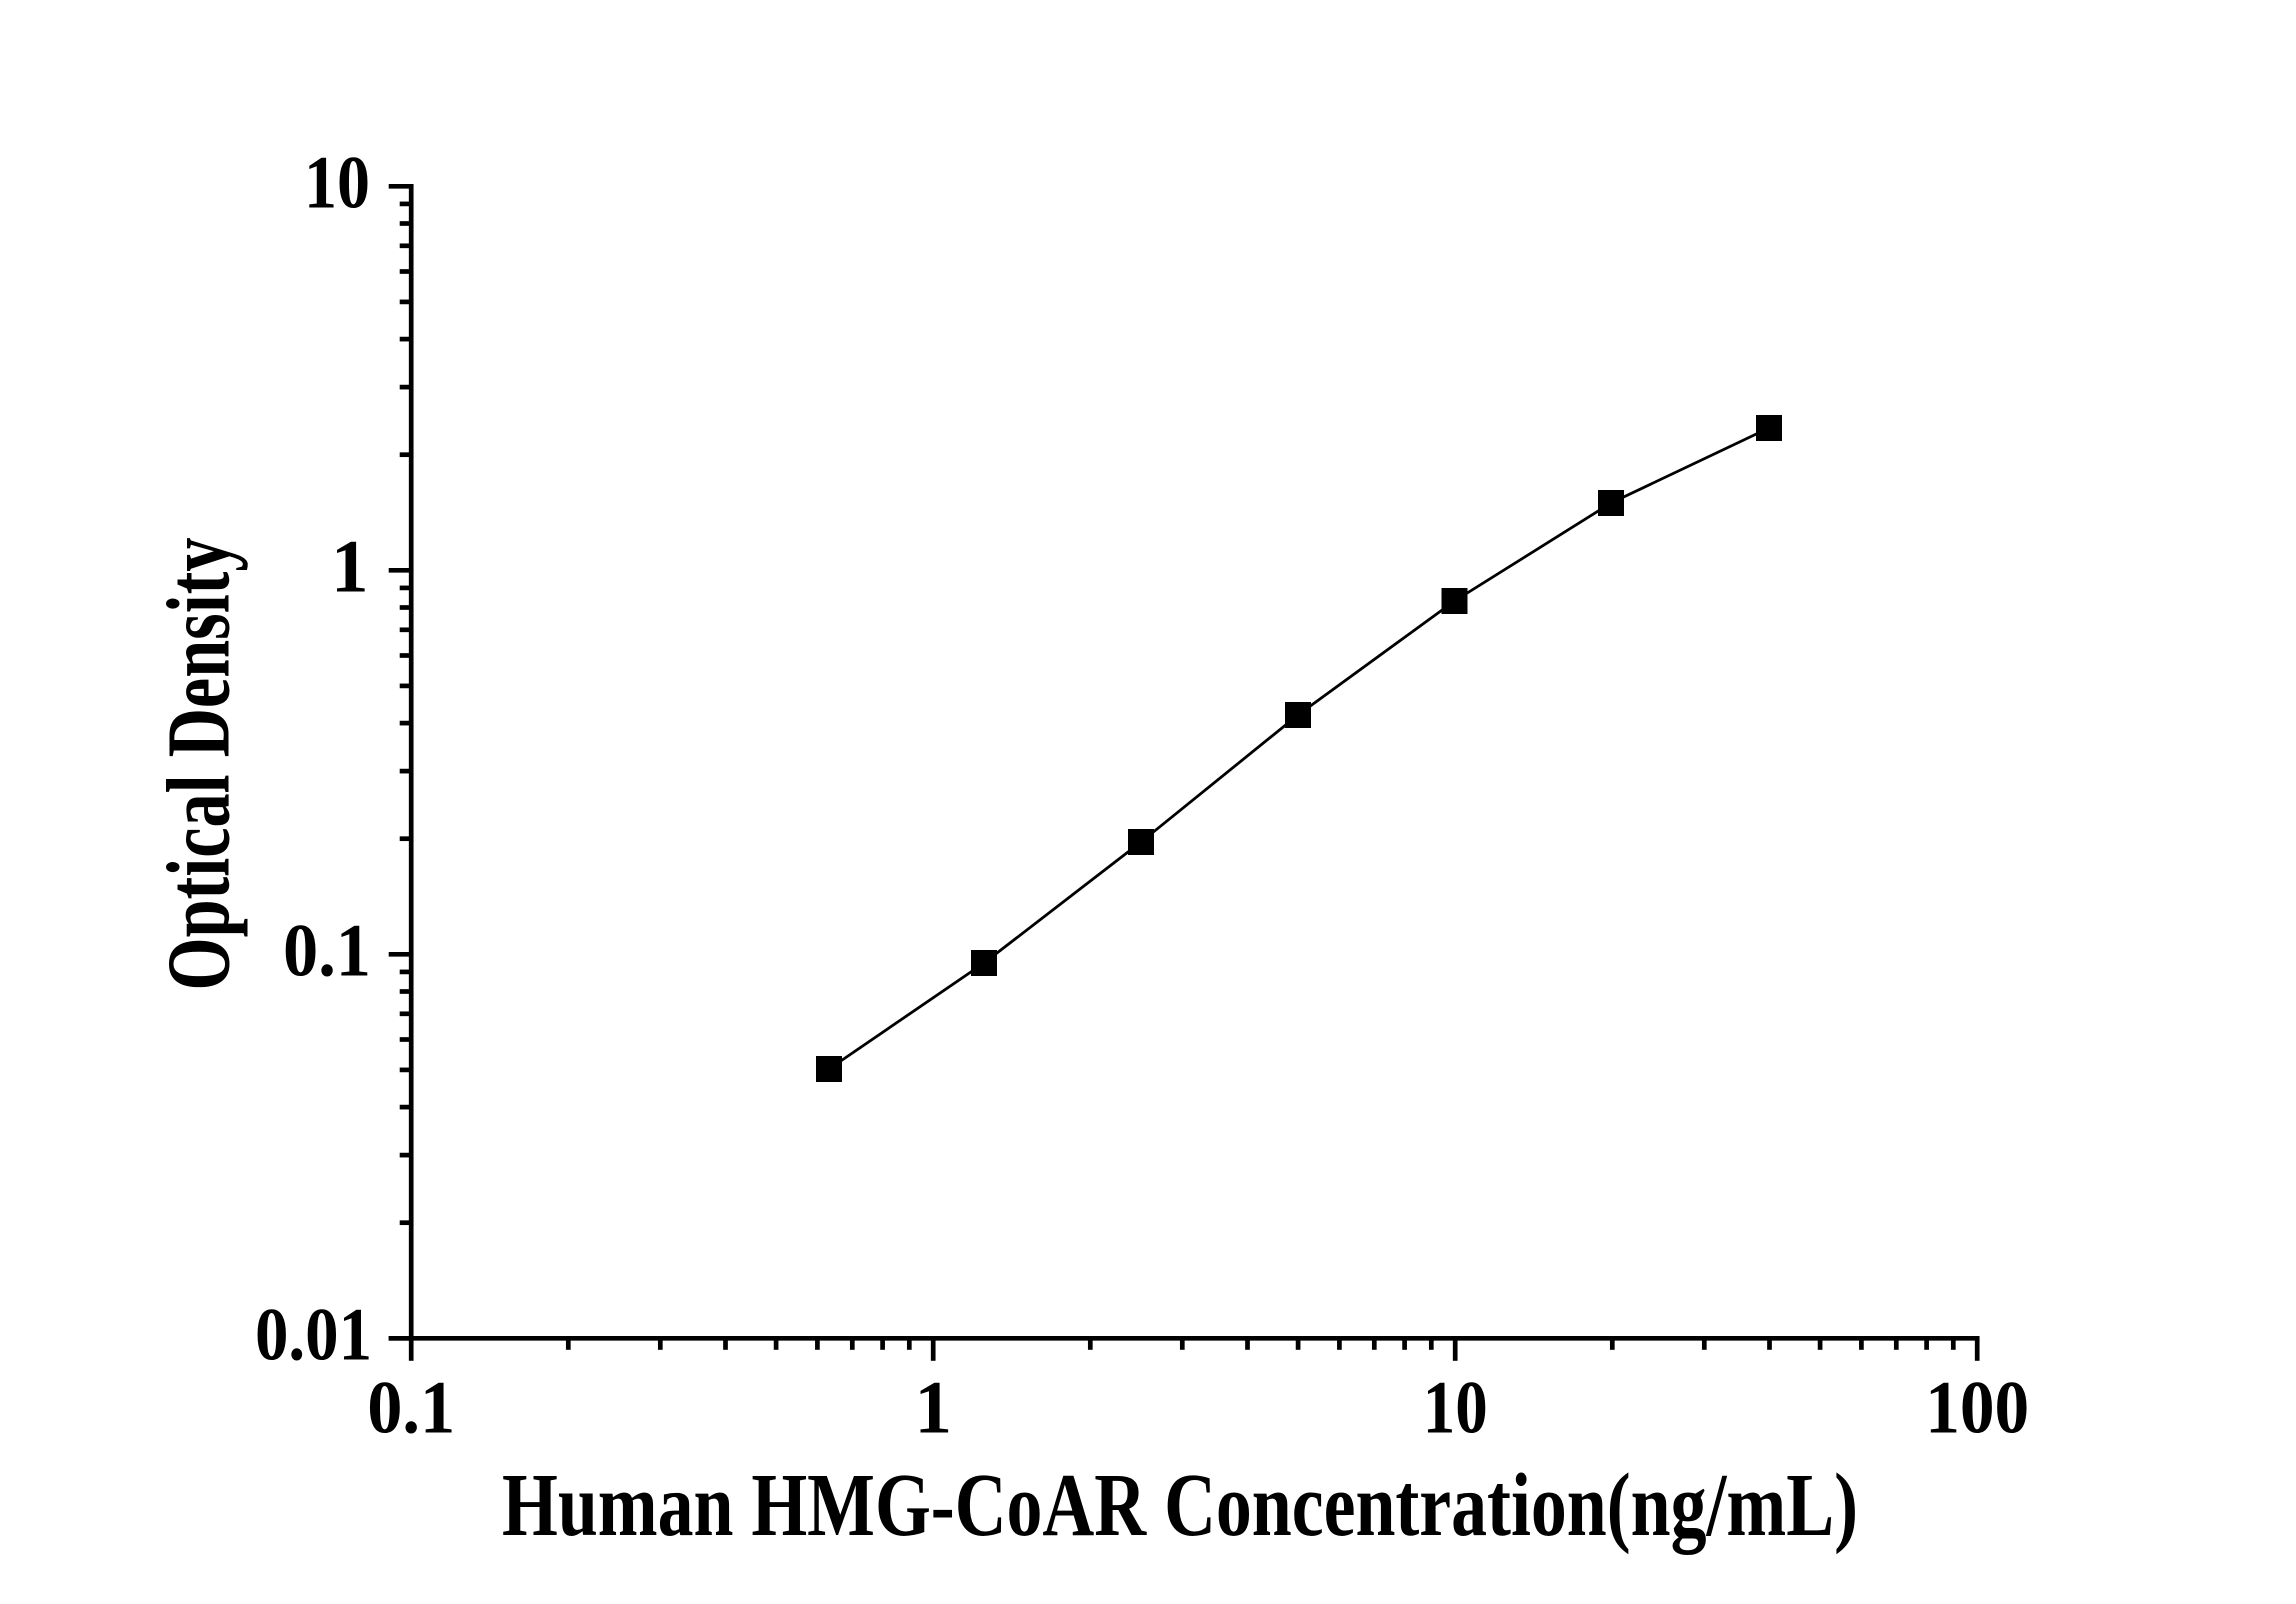 This screenshot has width=2296, height=1604. Describe the element at coordinates (313, 1334) in the screenshot. I see `svg-text: 0.01` at that location.